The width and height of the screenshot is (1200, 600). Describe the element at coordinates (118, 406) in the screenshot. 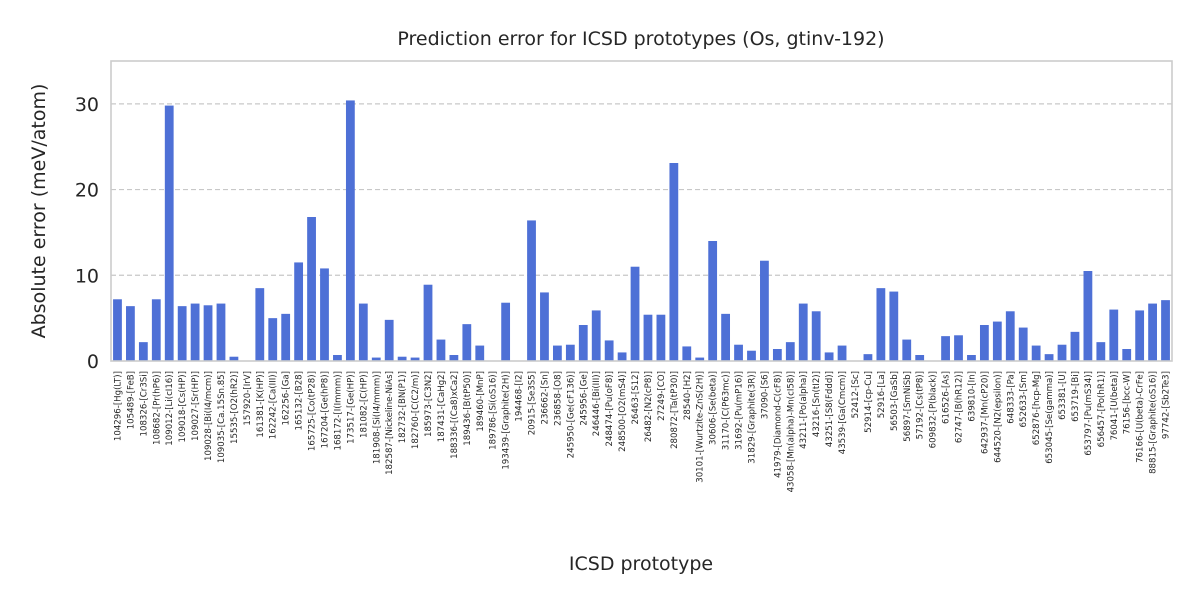

I see `x-tick-label: 104296-[Hg(LT)]` at that location.